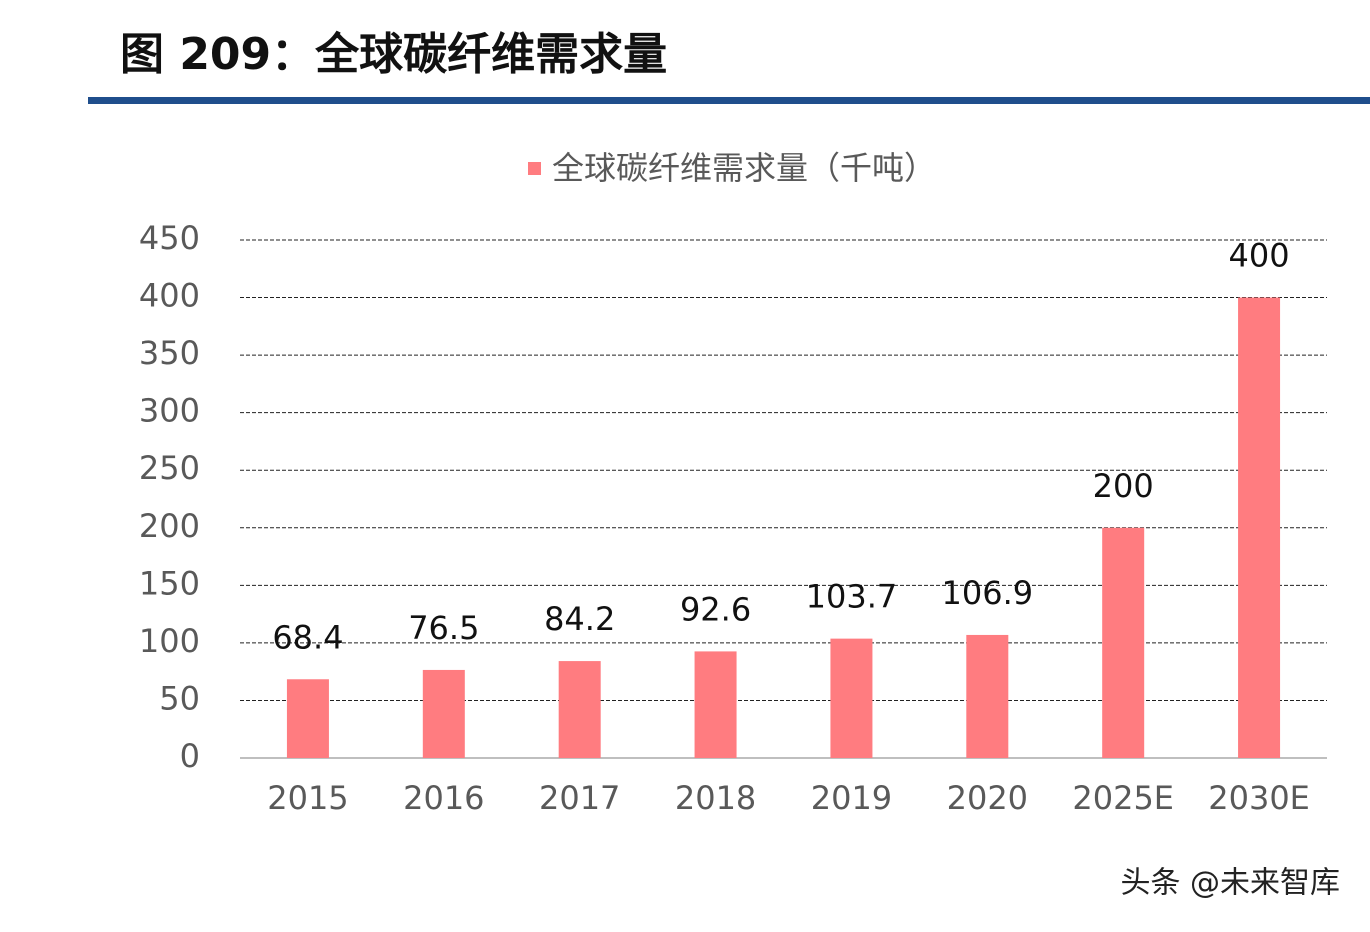 This screenshot has height=932, width=1370. What do you see at coordinates (715, 798) in the screenshot?
I see `x-tick-label: 2018` at bounding box center [715, 798].